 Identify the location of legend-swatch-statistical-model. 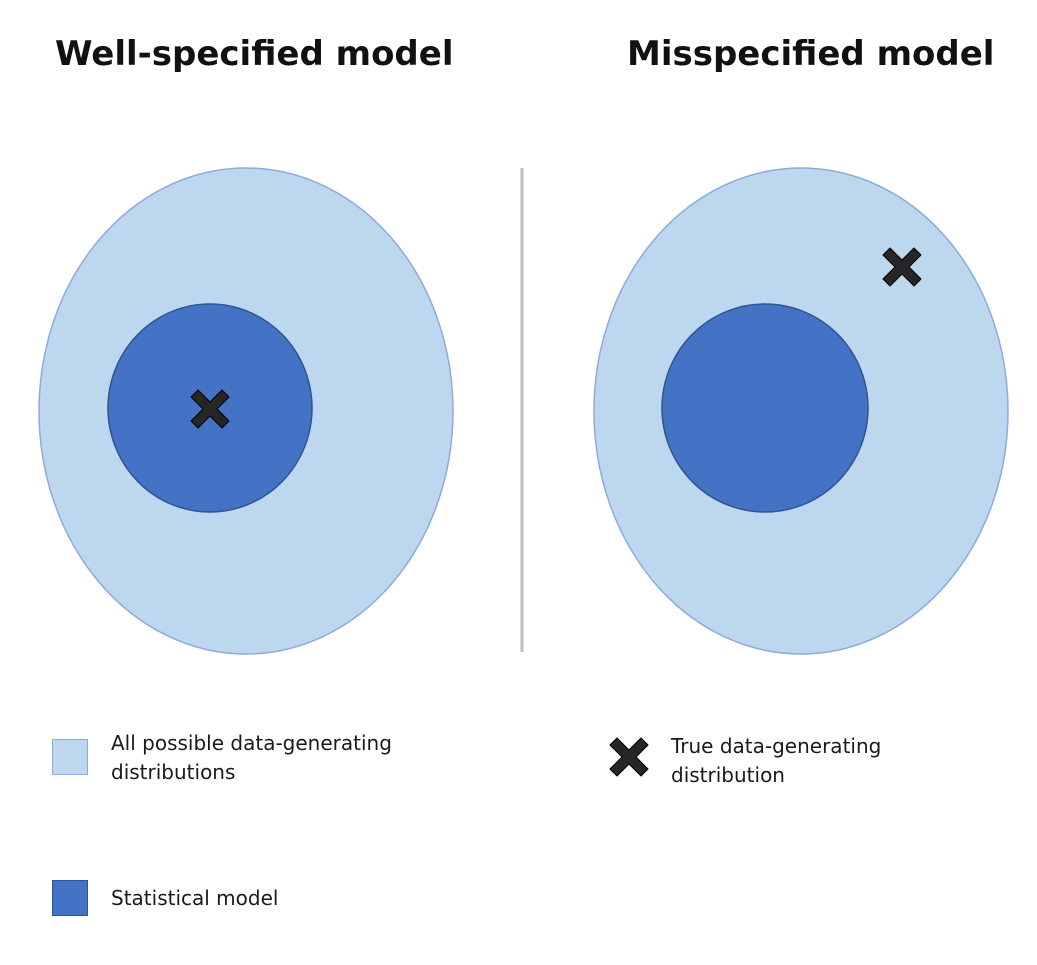
(70, 898).